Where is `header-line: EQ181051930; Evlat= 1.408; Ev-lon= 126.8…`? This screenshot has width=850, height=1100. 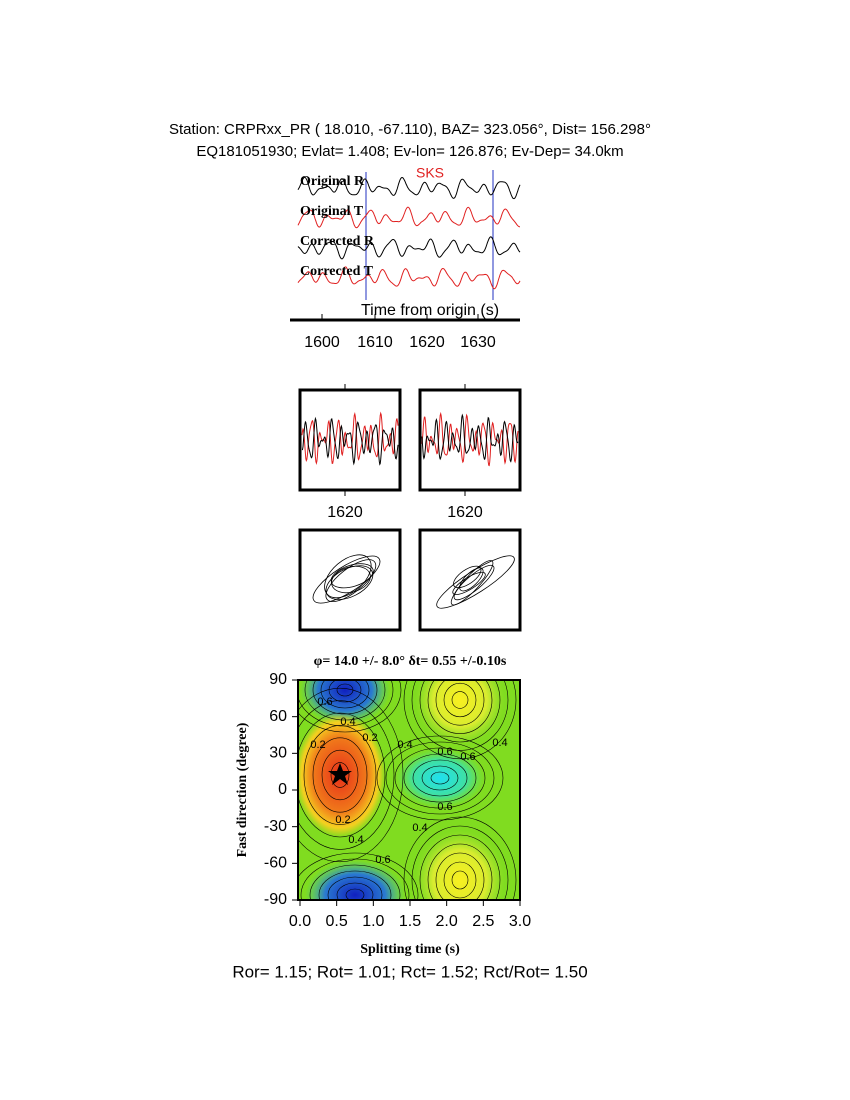
header-line: EQ181051930; Evlat= 1.408; Ev-lon= 126.8… is located at coordinates (409, 151).